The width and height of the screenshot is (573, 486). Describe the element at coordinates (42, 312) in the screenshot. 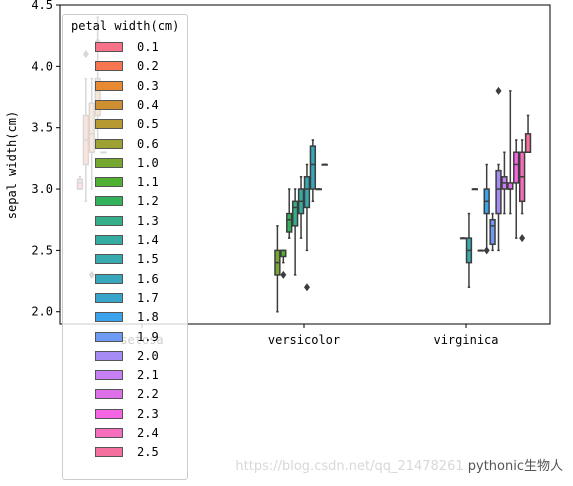

I see `y-tick-label: 2.0` at that location.